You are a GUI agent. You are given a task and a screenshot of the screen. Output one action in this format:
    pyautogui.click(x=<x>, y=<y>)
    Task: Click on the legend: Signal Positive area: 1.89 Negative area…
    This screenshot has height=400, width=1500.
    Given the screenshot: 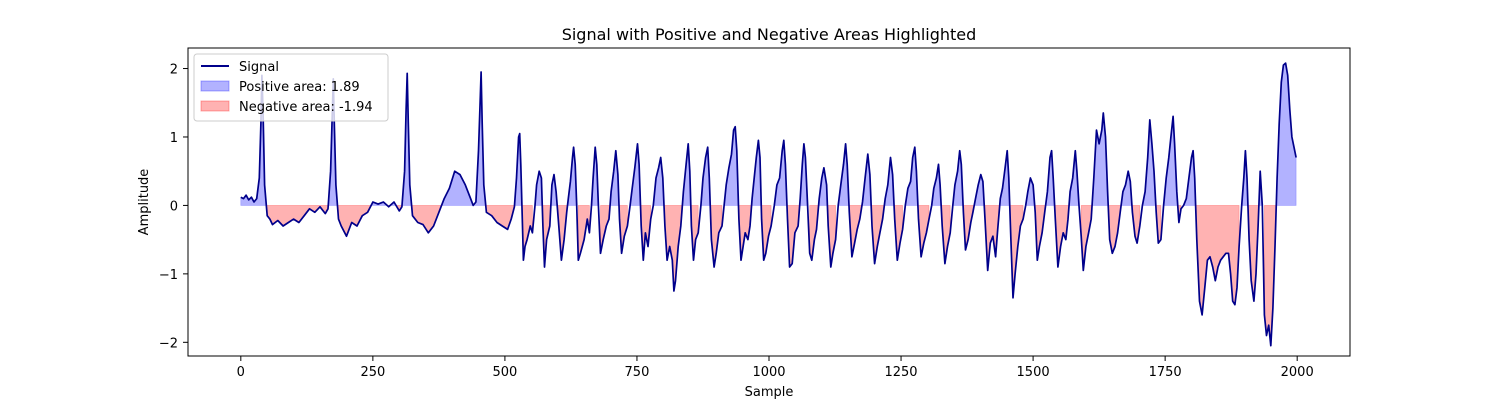 What is the action you would take?
    pyautogui.click(x=291, y=87)
    